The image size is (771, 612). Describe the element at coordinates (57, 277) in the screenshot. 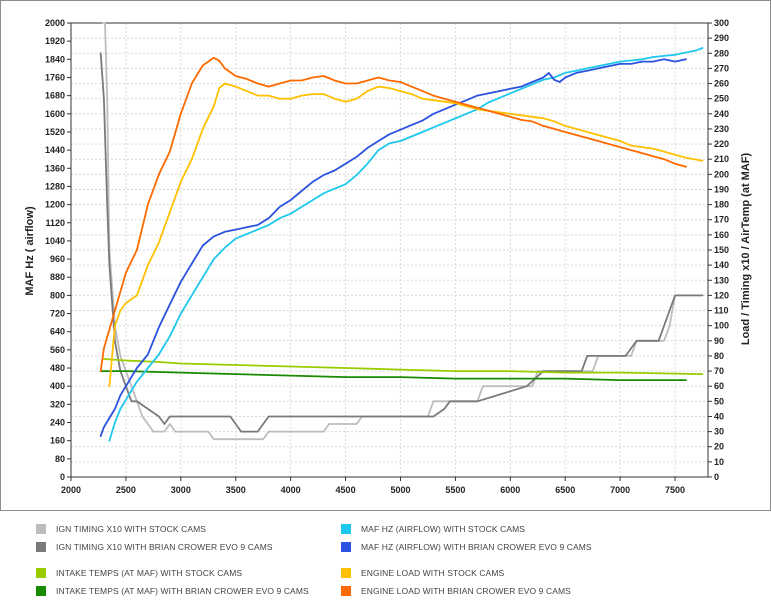

I see `left-tick-label: 880` at that location.